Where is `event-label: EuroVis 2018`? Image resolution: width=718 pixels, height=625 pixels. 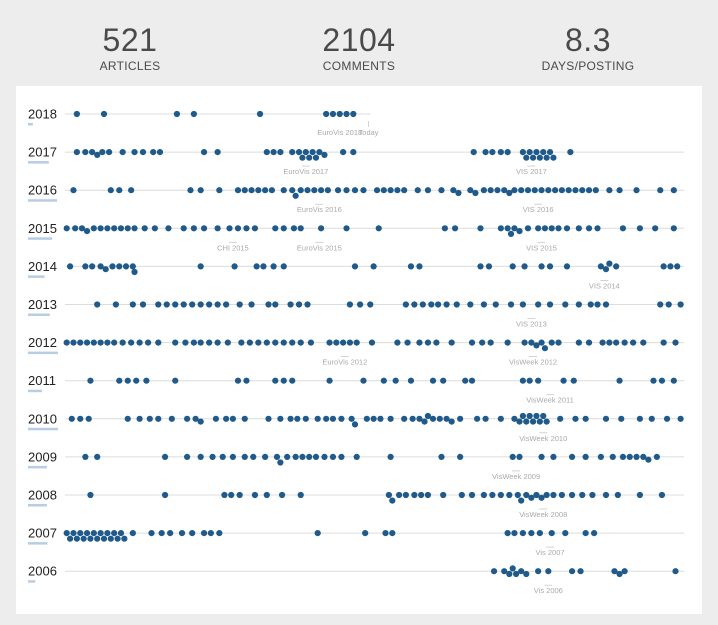 event-label: EuroVis 2018 is located at coordinates (339, 132).